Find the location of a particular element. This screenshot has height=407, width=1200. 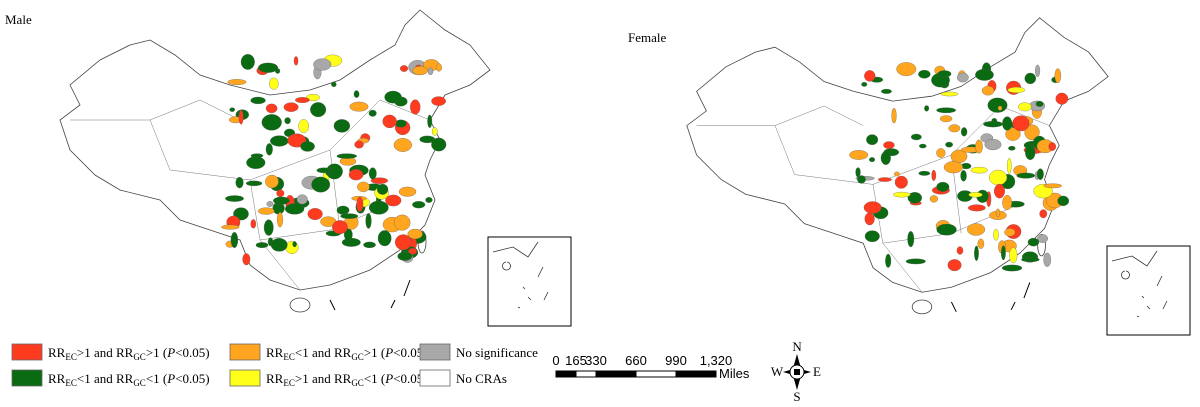

legend-label-part: <1 and RR is located at coordinates (105, 378).